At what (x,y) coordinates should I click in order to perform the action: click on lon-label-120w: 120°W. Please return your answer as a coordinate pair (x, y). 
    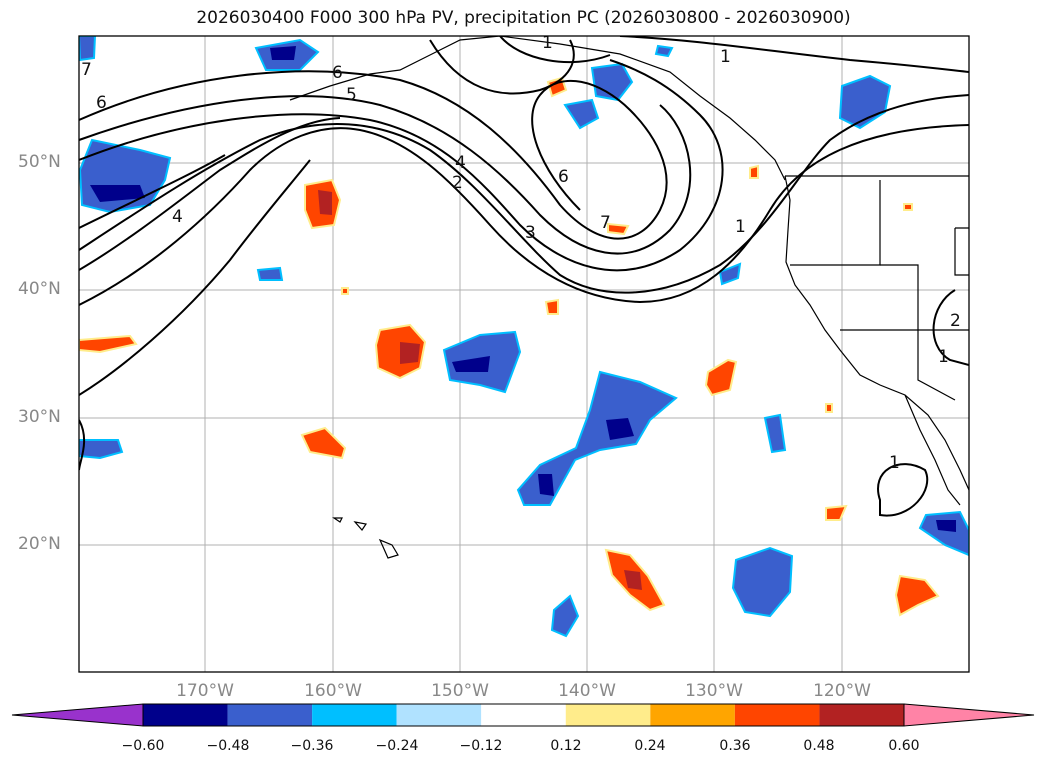
    Looking at the image, I should click on (842, 691).